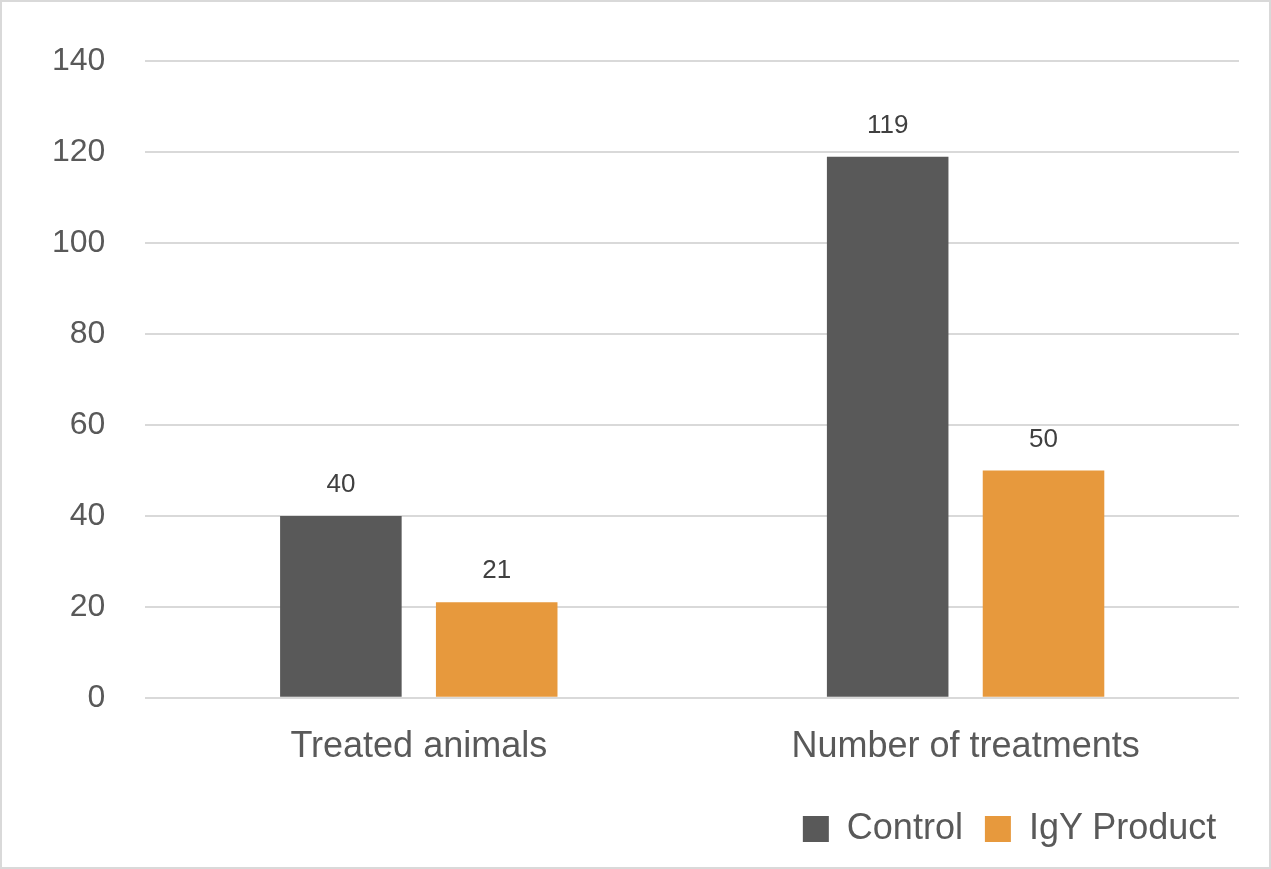 Image resolution: width=1271 pixels, height=869 pixels. I want to click on y-tick-label: 120, so click(79, 149).